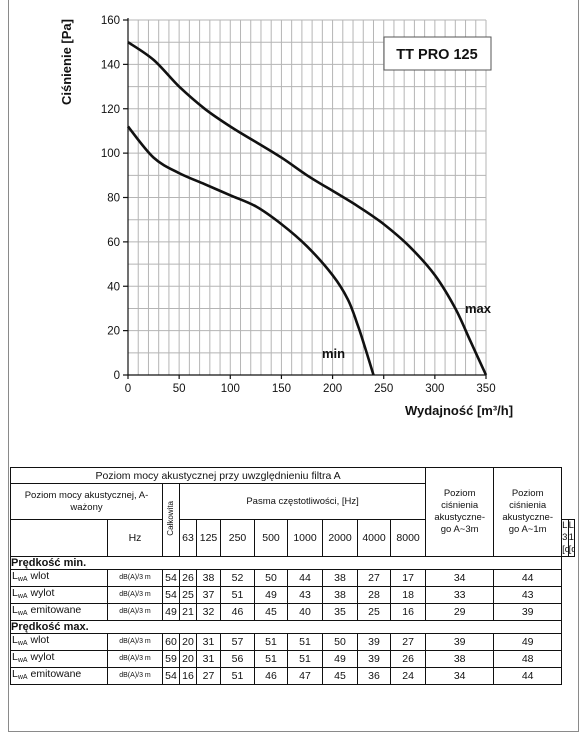  I want to click on table-row: LwA wylot dB(A)/3 m 59 20 31 56 51 51 49 39 26 38 48, so click(292, 659).